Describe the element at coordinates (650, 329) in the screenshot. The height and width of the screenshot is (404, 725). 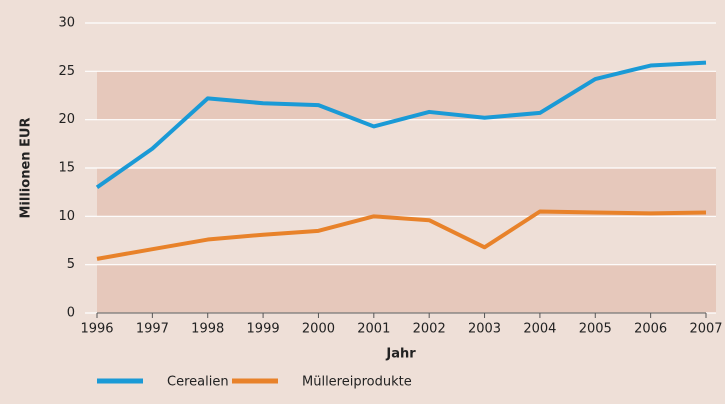
I see `x-tick-label: 2006` at that location.